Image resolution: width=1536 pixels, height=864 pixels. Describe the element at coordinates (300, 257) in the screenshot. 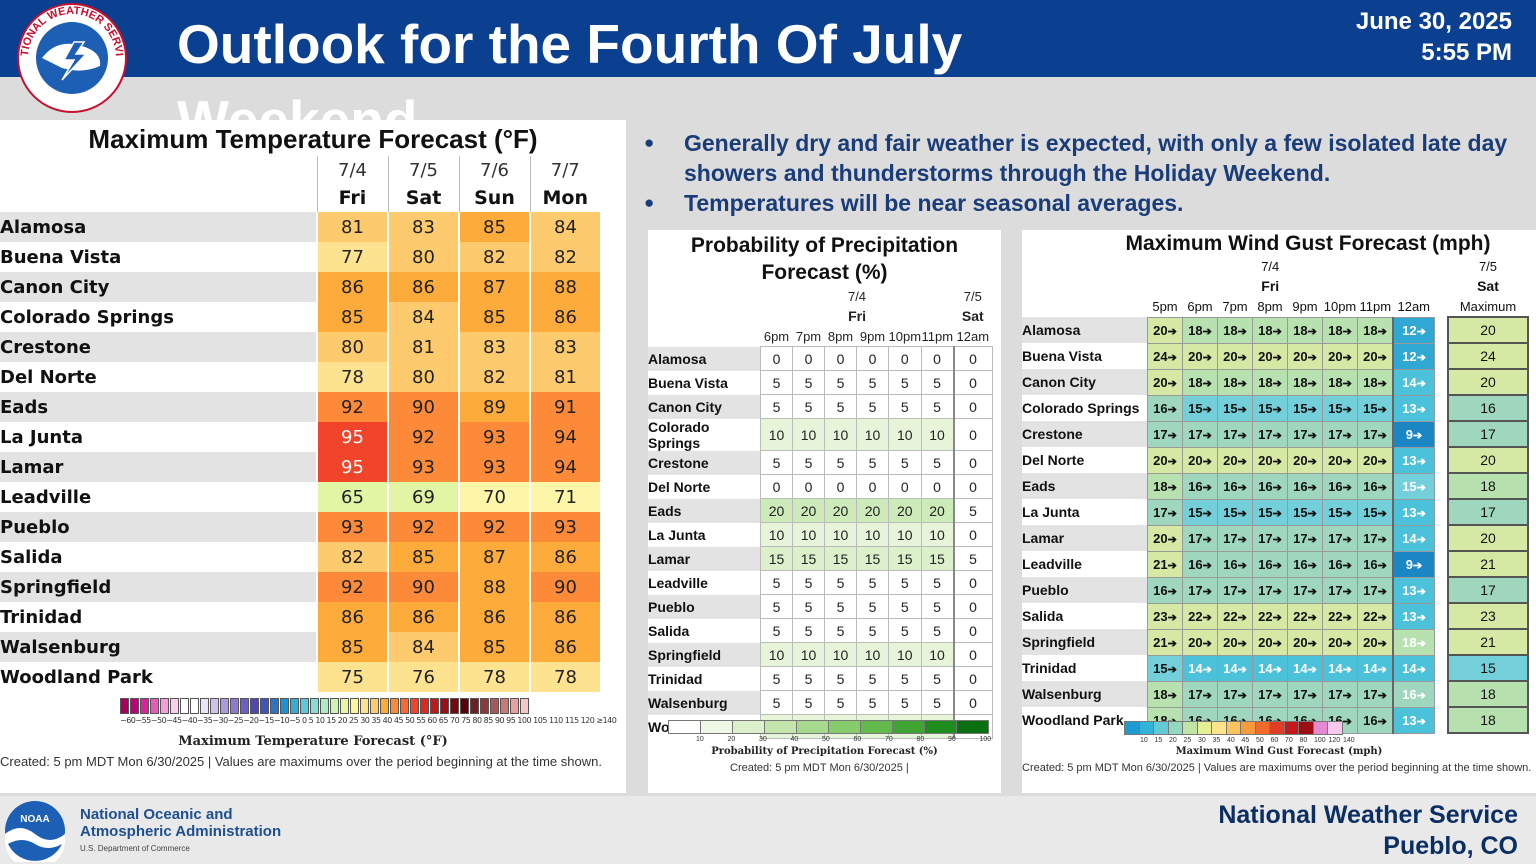

I see `table-row: Buena Vista 77 80 82 82` at that location.